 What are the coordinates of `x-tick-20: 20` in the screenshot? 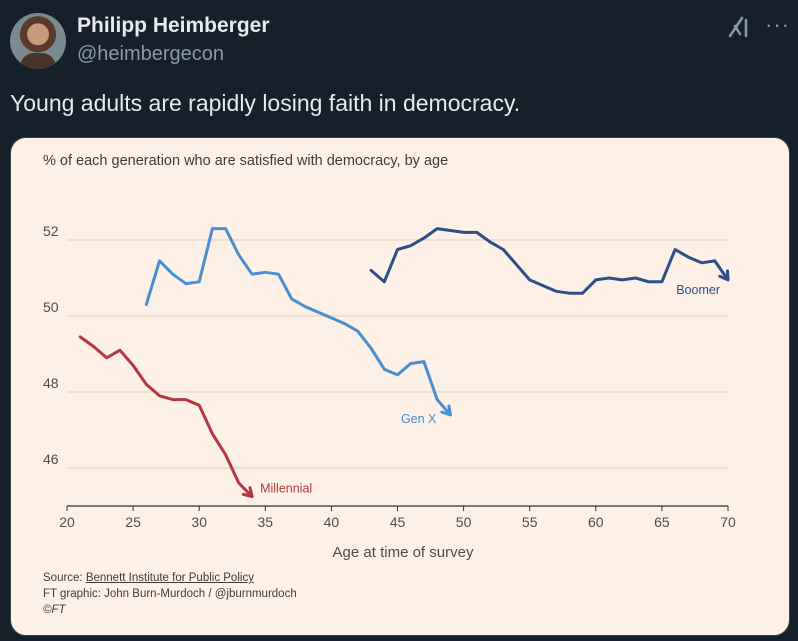 It's located at (67, 522).